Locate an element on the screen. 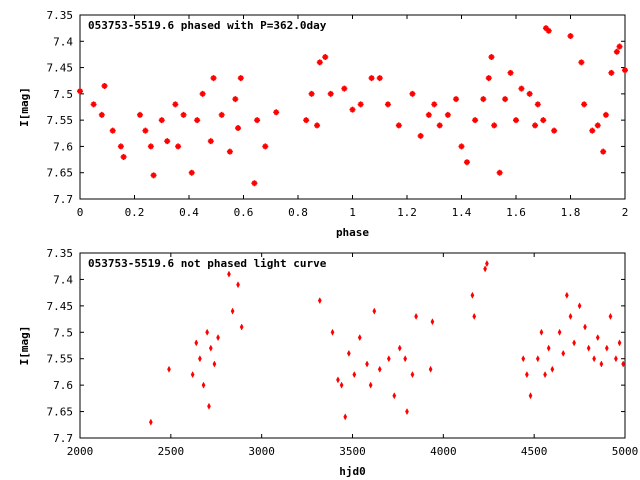  panel-1-y-tick-label: 7.35 is located at coordinates (60, 253).